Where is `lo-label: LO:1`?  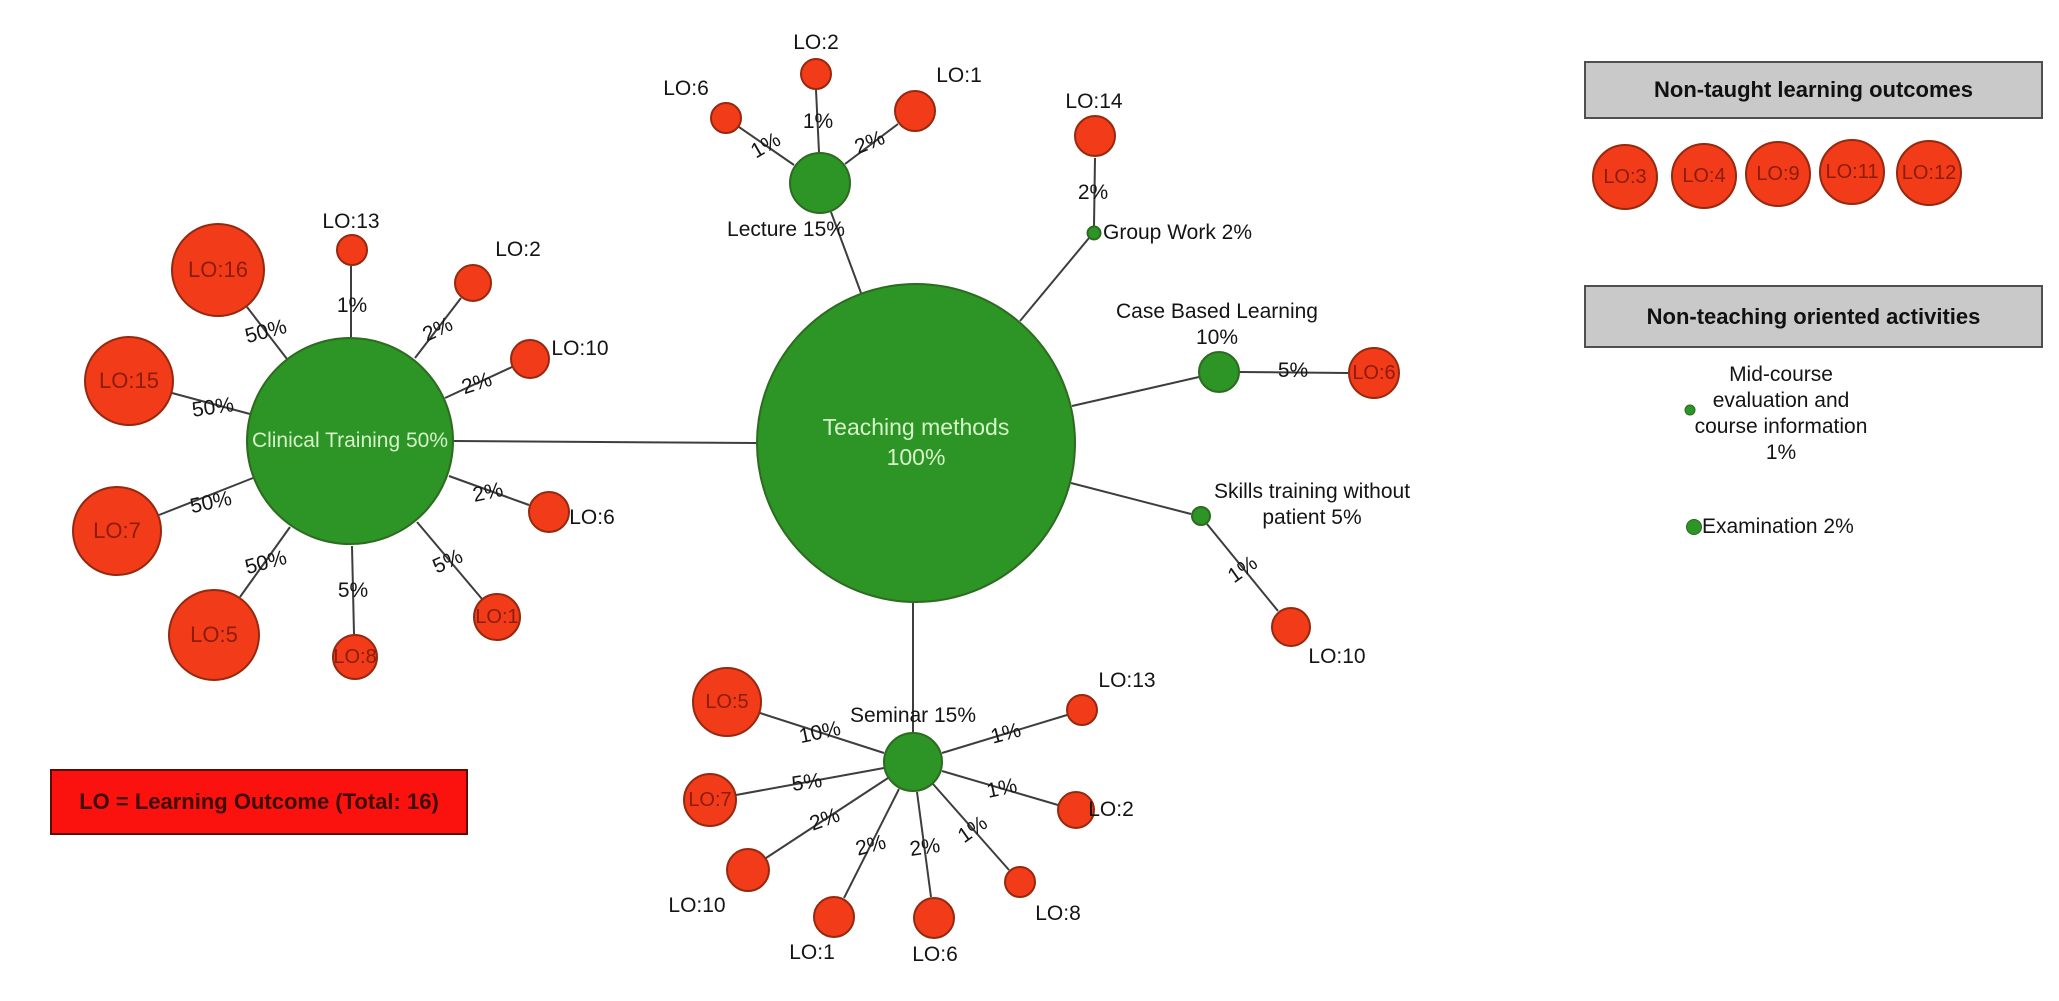 lo-label: LO:1 is located at coordinates (959, 75).